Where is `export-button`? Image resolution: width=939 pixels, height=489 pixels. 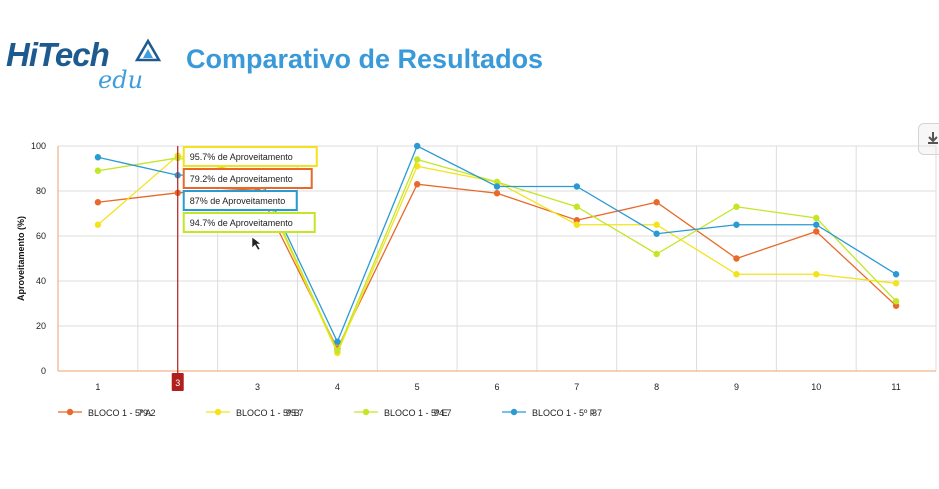 export-button is located at coordinates (928, 139).